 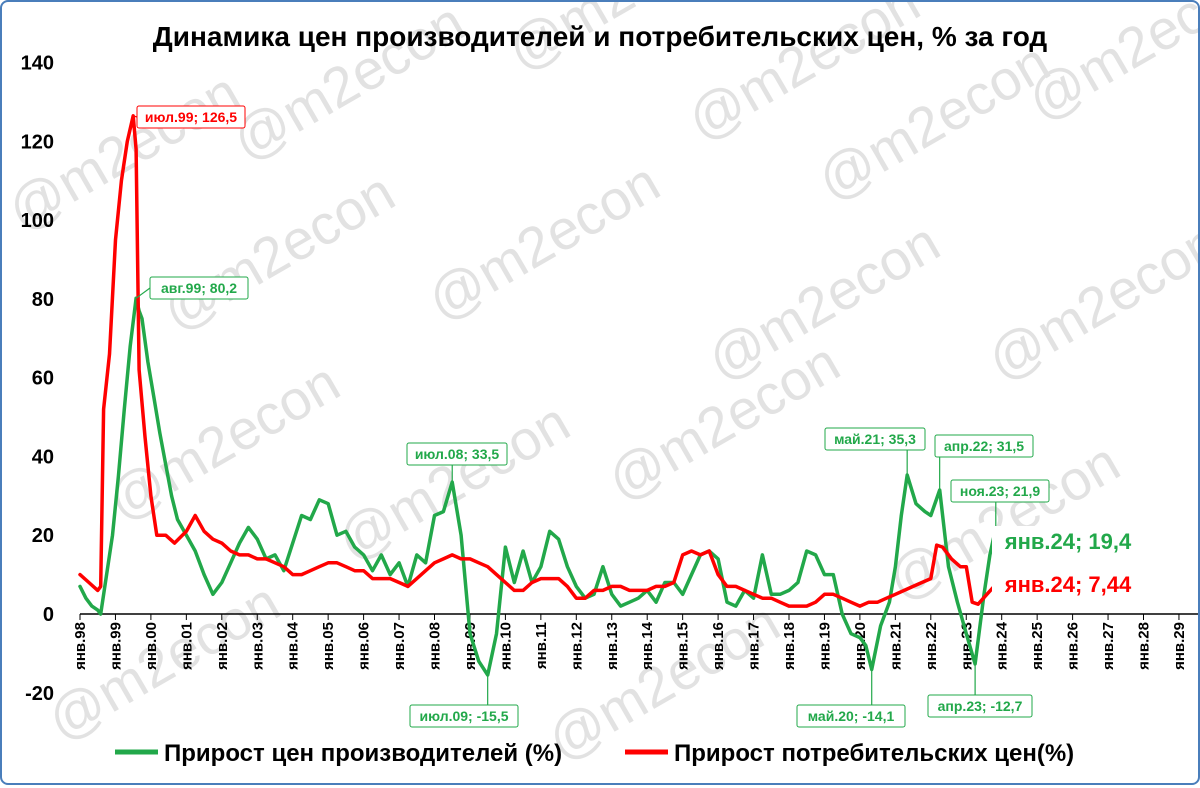 What do you see at coordinates (1108, 646) in the screenshot?
I see `x-tick-label: янв.27` at bounding box center [1108, 646].